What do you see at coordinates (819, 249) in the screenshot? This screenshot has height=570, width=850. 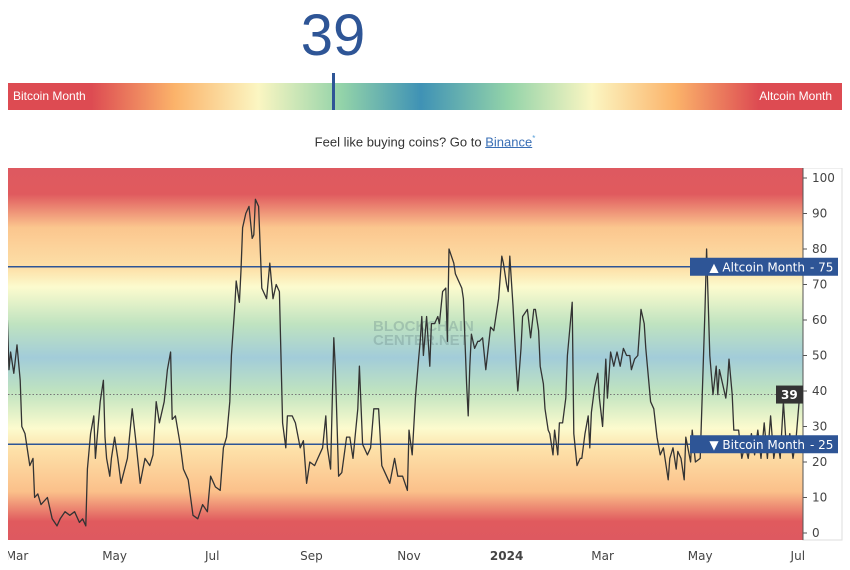 I see `y-tick-label: 80` at bounding box center [819, 249].